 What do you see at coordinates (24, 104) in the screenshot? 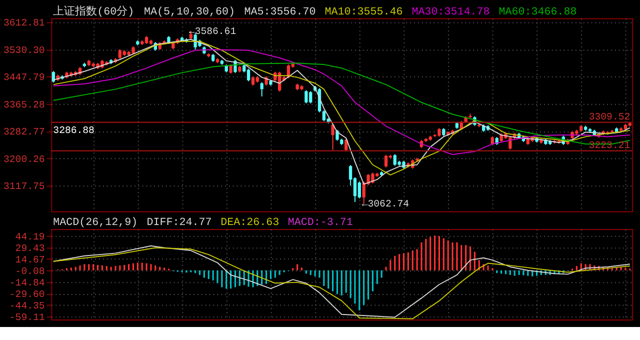
I see `y-tick-label: 3365.28` at bounding box center [24, 104].